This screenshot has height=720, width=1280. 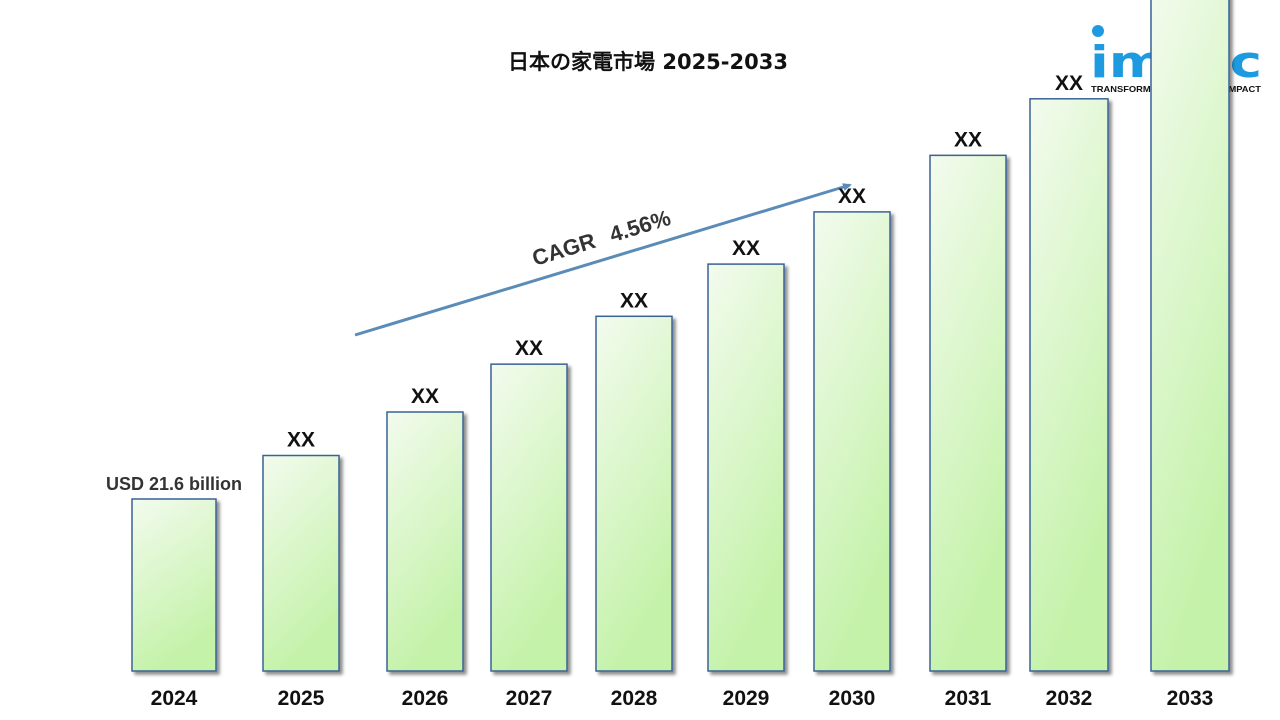 I want to click on x-tick-2025: 2025, so click(x=301, y=698).